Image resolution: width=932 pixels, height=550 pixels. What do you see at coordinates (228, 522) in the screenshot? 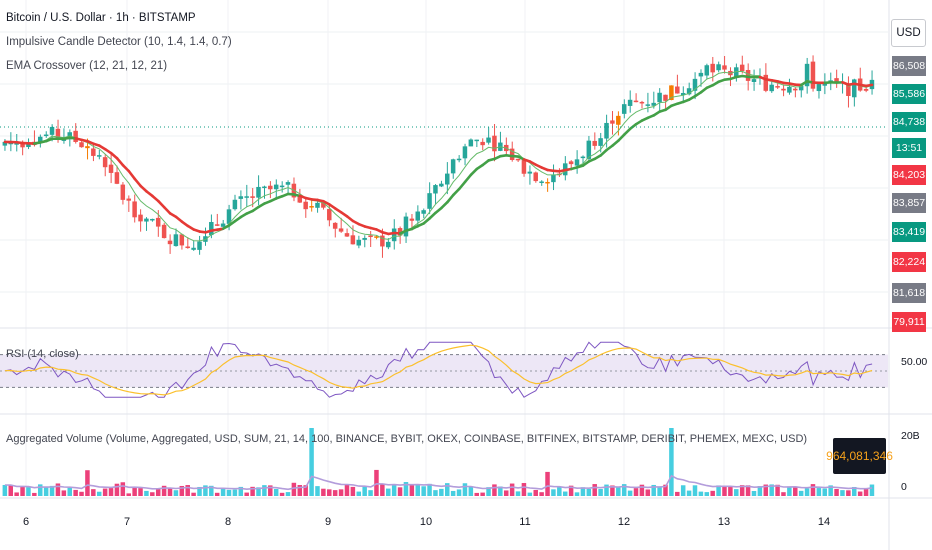
I see `time-axis-label: 8` at bounding box center [228, 522].